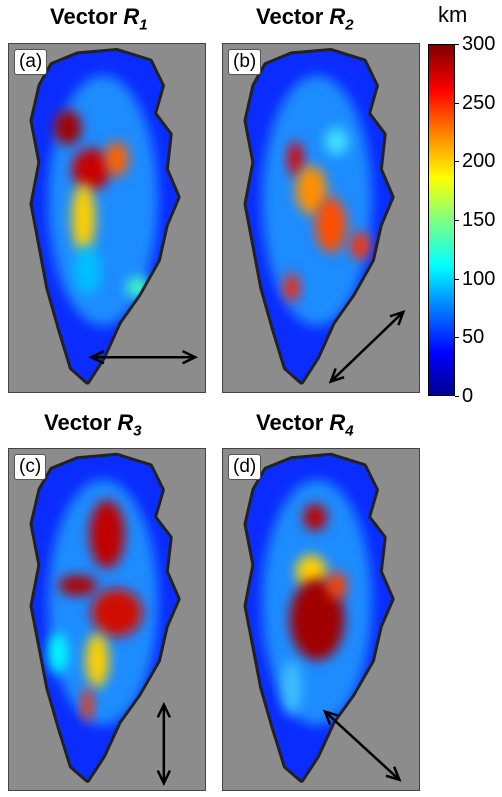 The height and width of the screenshot is (797, 502). Describe the element at coordinates (479, 161) in the screenshot. I see `colorbar-tick-label: 200` at that location.